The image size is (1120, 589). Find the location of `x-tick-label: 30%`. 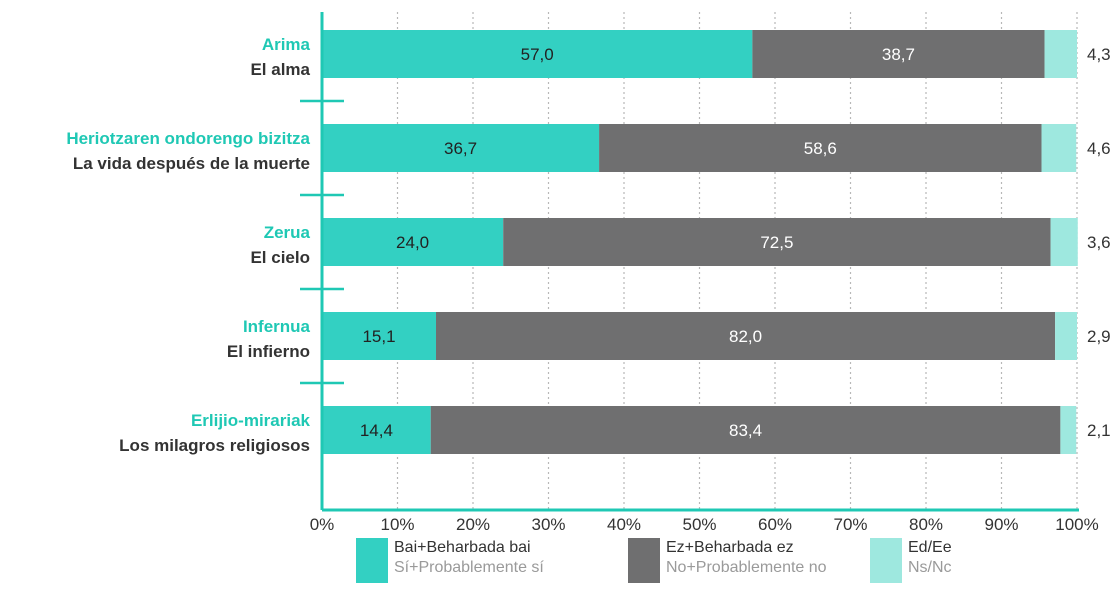

x-tick-label: 30% is located at coordinates (548, 524).